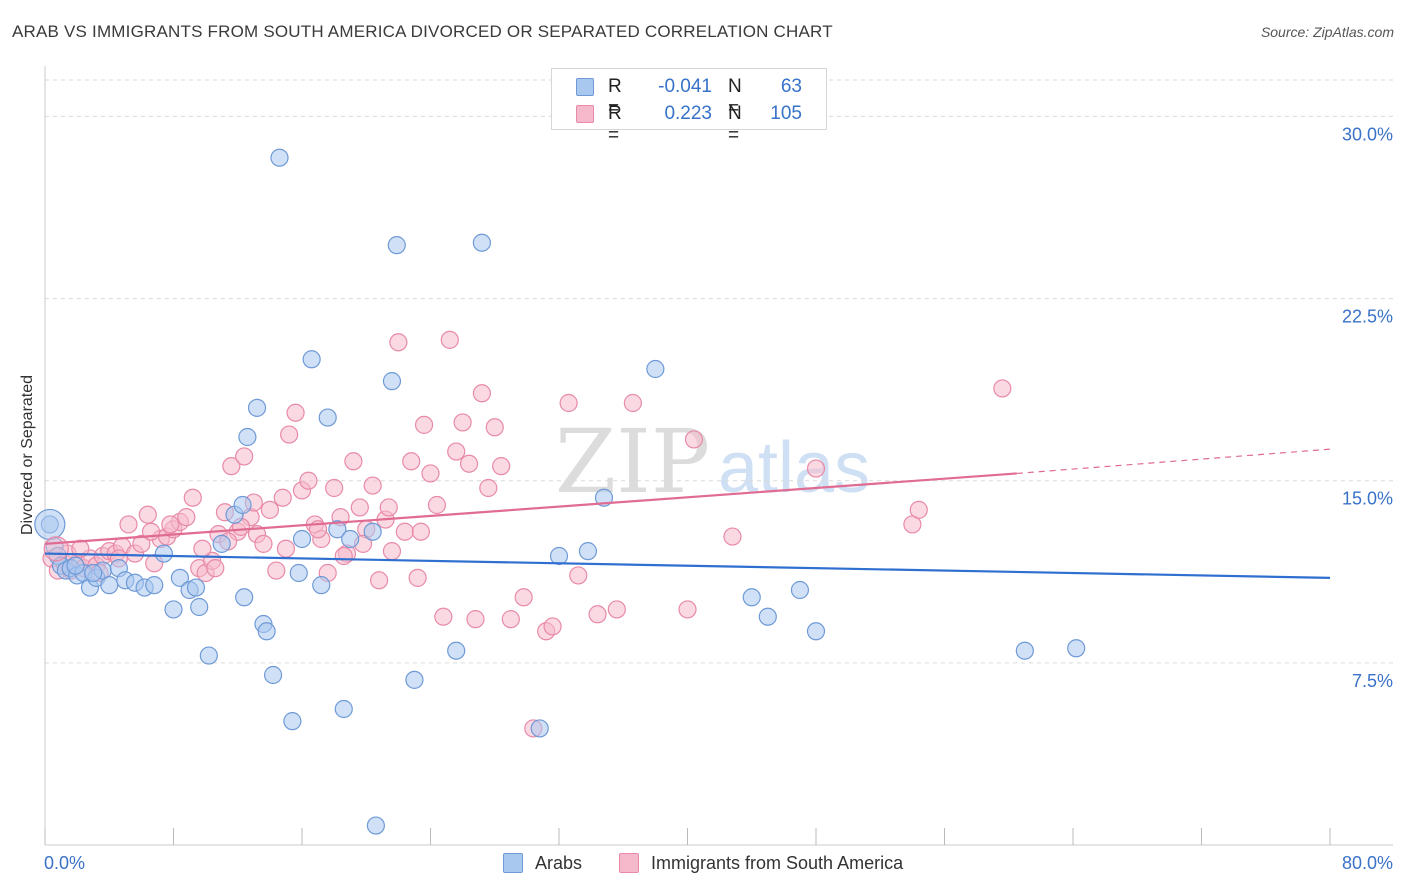 This screenshot has width=1406, height=892. What do you see at coordinates (1367, 317) in the screenshot?
I see `y-tick-label: 22.5%` at bounding box center [1367, 317].